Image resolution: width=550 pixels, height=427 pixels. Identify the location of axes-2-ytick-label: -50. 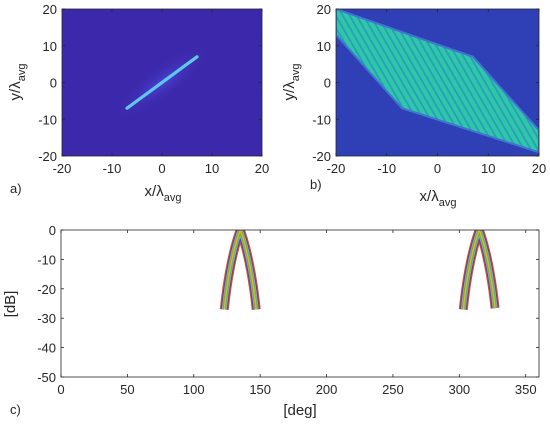
(46, 377).